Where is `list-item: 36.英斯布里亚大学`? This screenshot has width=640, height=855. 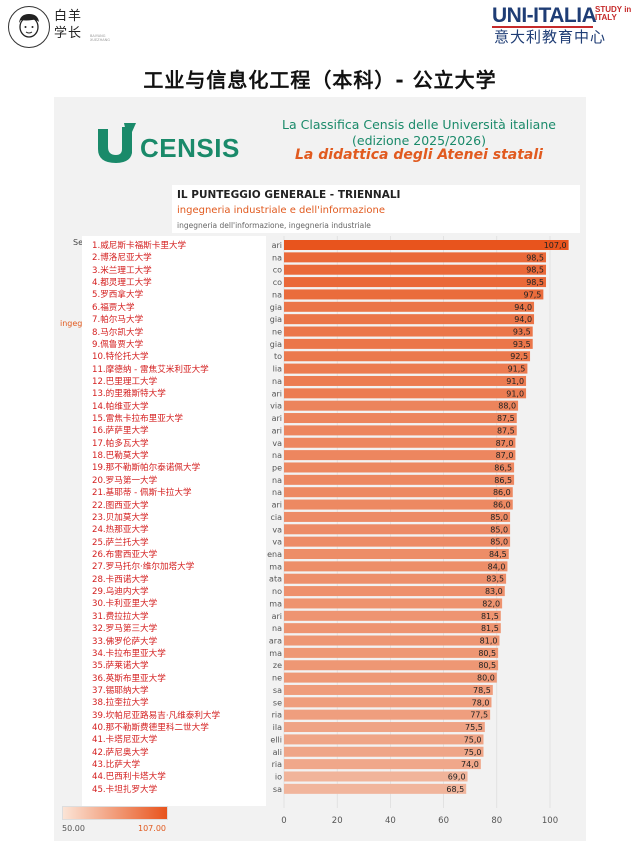
list-item: 36.英斯布里亚大学 is located at coordinates (129, 678).